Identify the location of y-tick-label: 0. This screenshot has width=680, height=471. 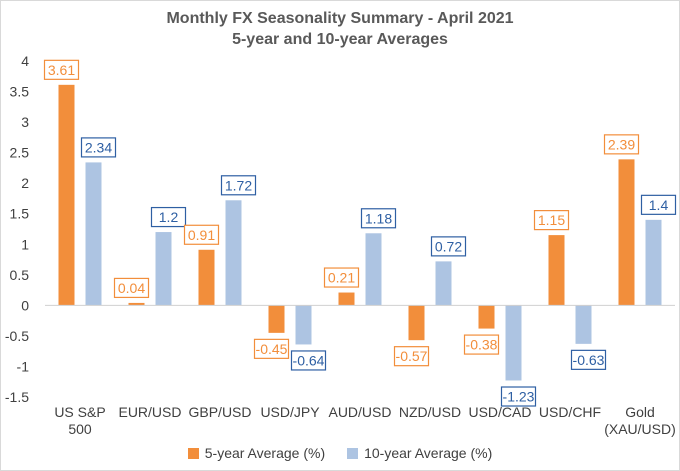
(25, 305).